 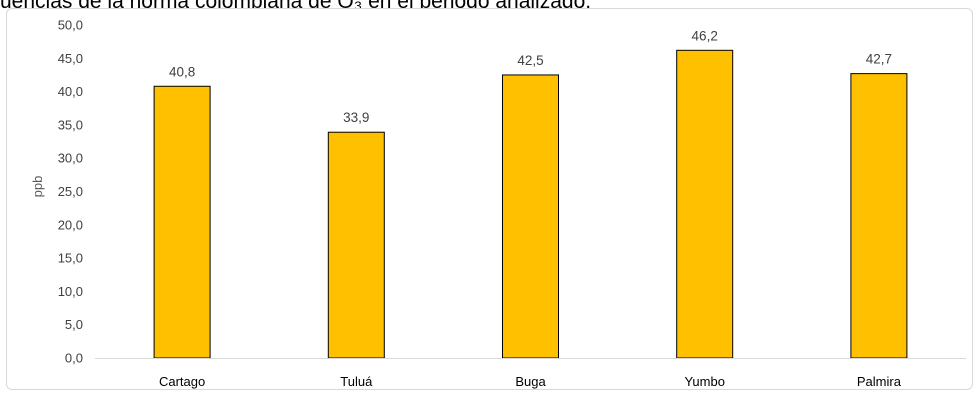 What do you see at coordinates (704, 381) in the screenshot?
I see `x-tick-label: Yumbo` at bounding box center [704, 381].